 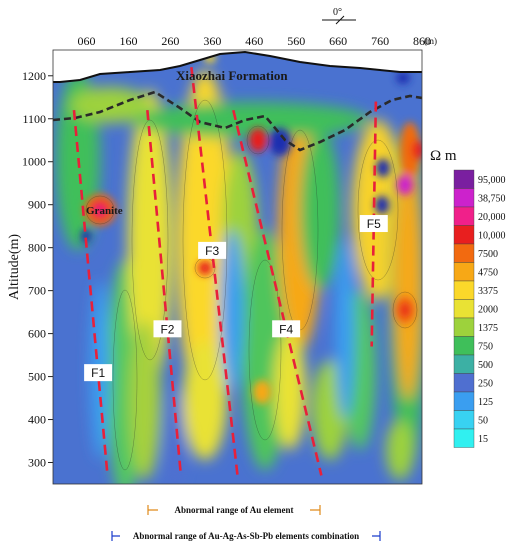 I want to click on y-tick-label: 1100, so click(x=34, y=119).